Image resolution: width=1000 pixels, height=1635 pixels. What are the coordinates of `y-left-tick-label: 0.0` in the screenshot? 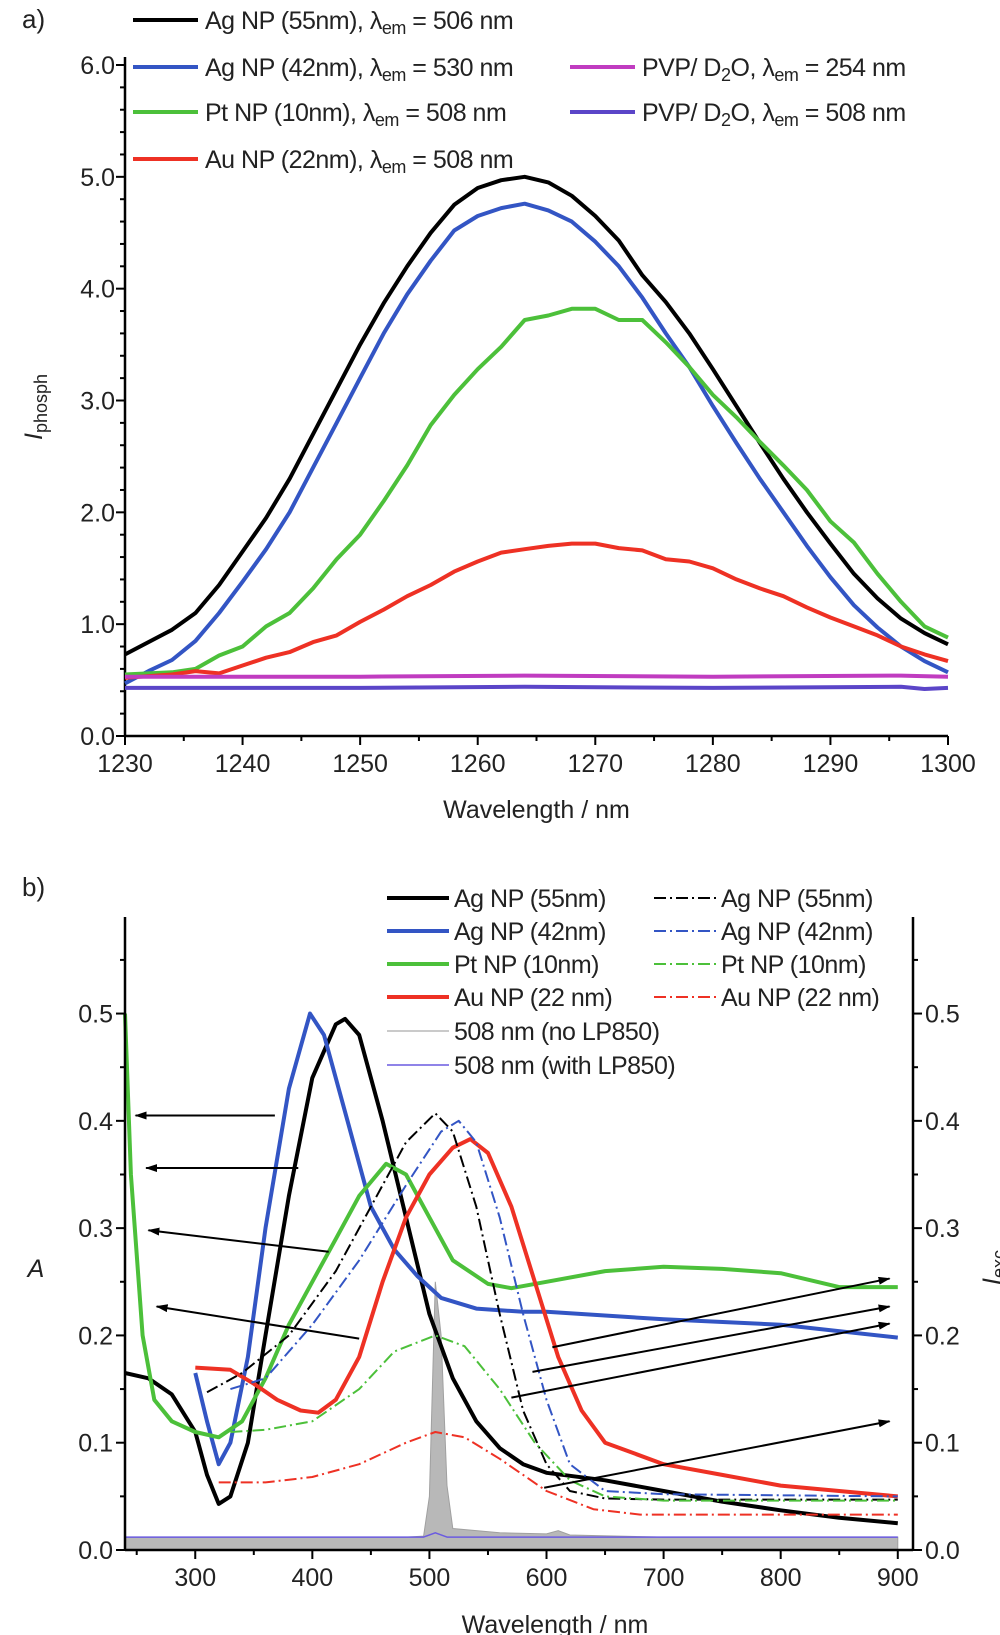 It's located at (95, 1551).